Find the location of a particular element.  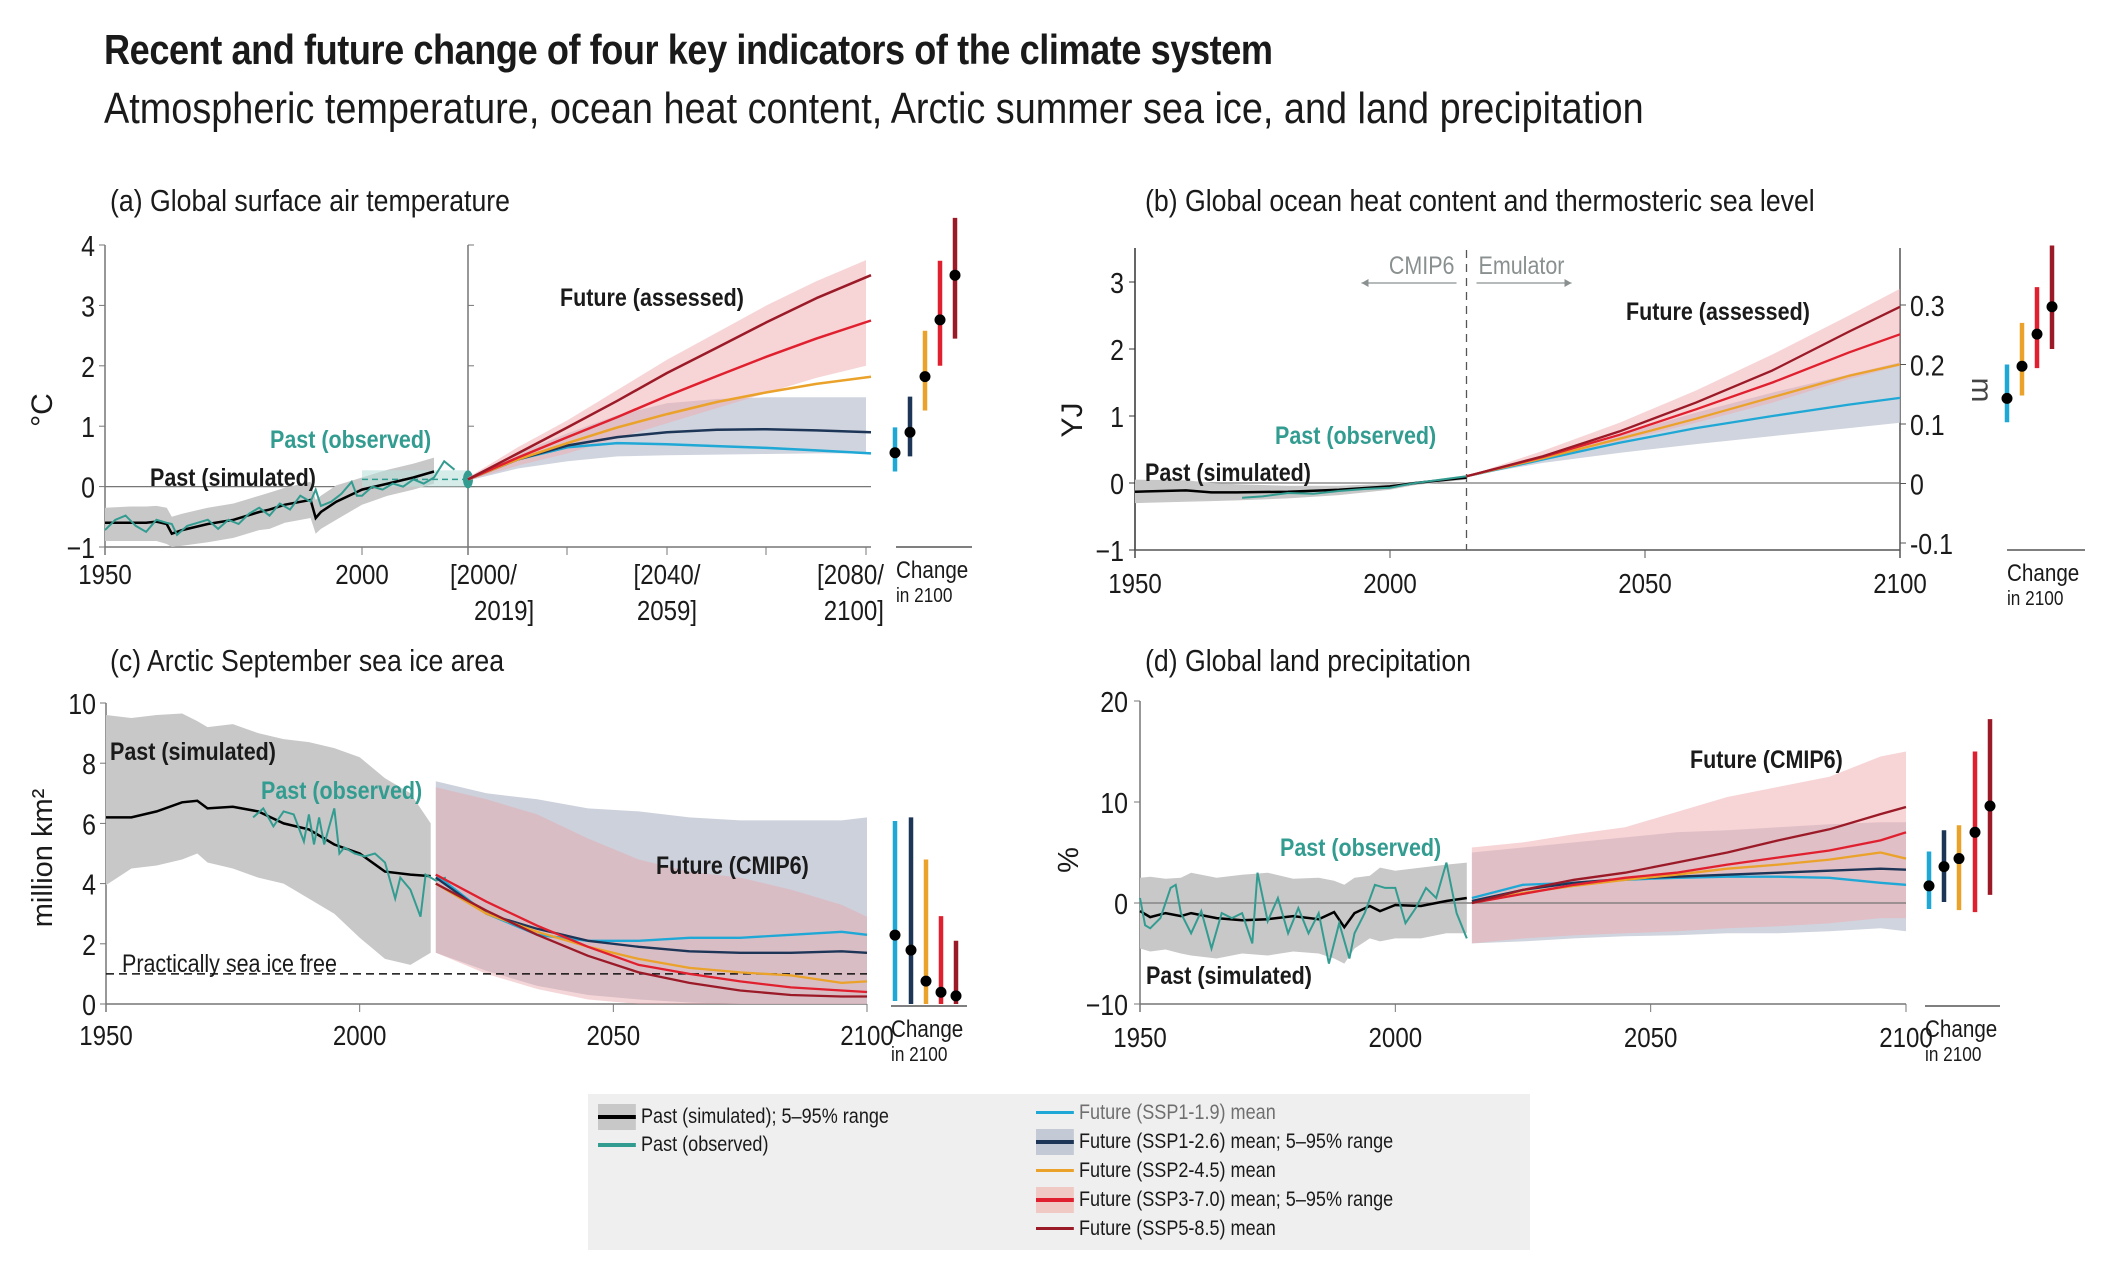

x-tick-label: 2019] is located at coordinates (504, 610).